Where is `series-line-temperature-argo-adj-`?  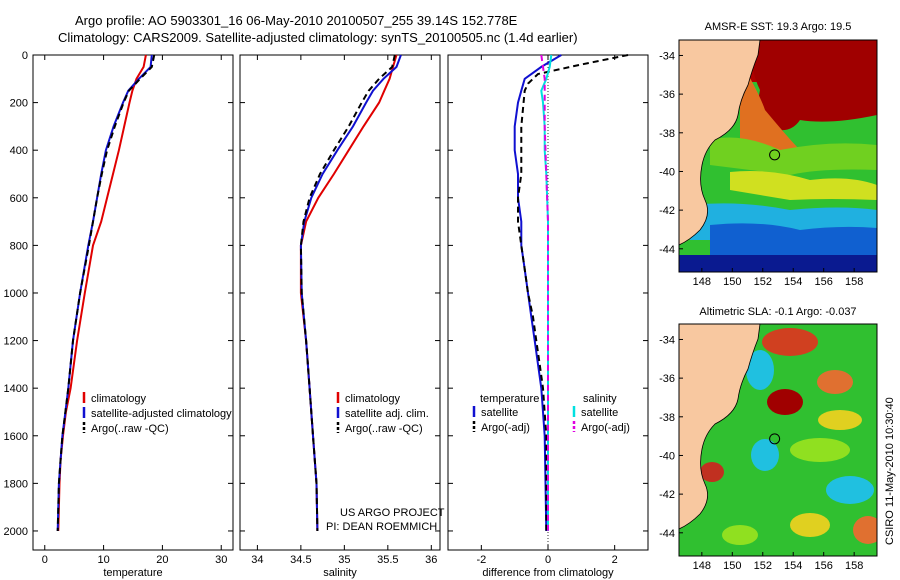 series-line-temperature-argo-adj- is located at coordinates (573, 292).